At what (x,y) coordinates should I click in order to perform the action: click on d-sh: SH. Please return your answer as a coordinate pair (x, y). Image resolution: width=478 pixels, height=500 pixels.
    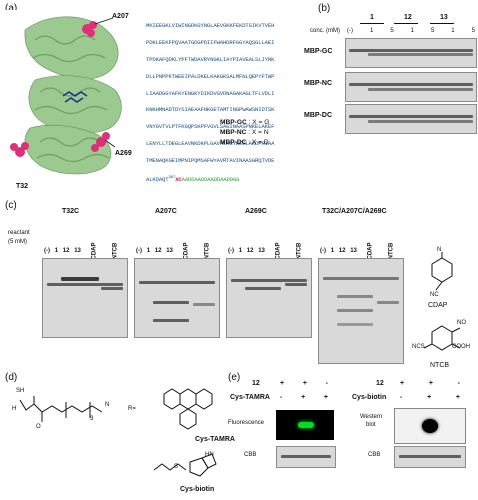
    Looking at the image, I should click on (20, 391).